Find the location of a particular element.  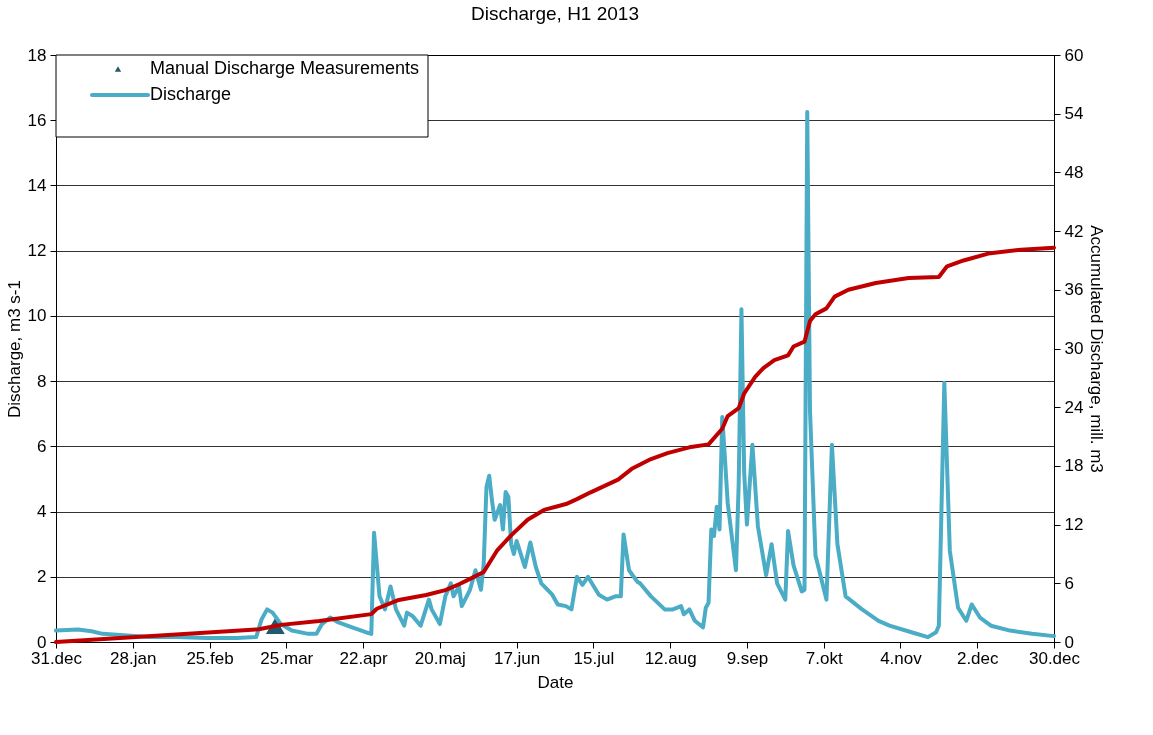

x-tick-label: 20.maj is located at coordinates (440, 658).